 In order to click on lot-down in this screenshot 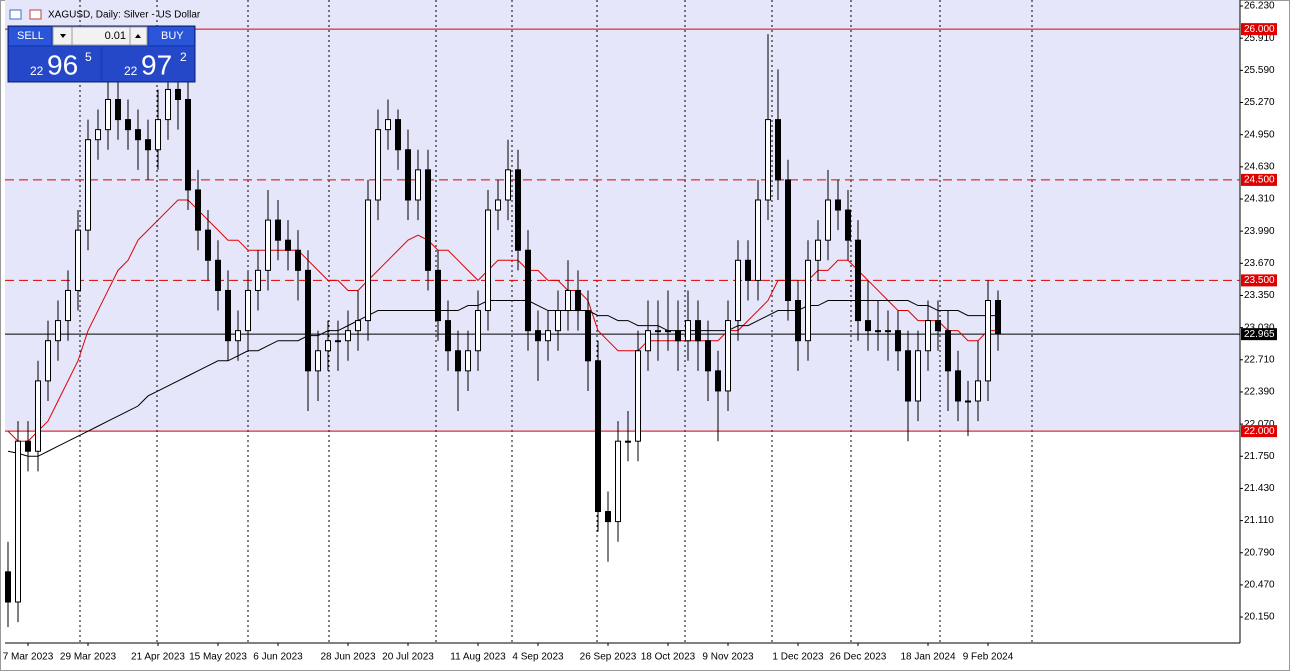, I will do `click(63, 36)`.